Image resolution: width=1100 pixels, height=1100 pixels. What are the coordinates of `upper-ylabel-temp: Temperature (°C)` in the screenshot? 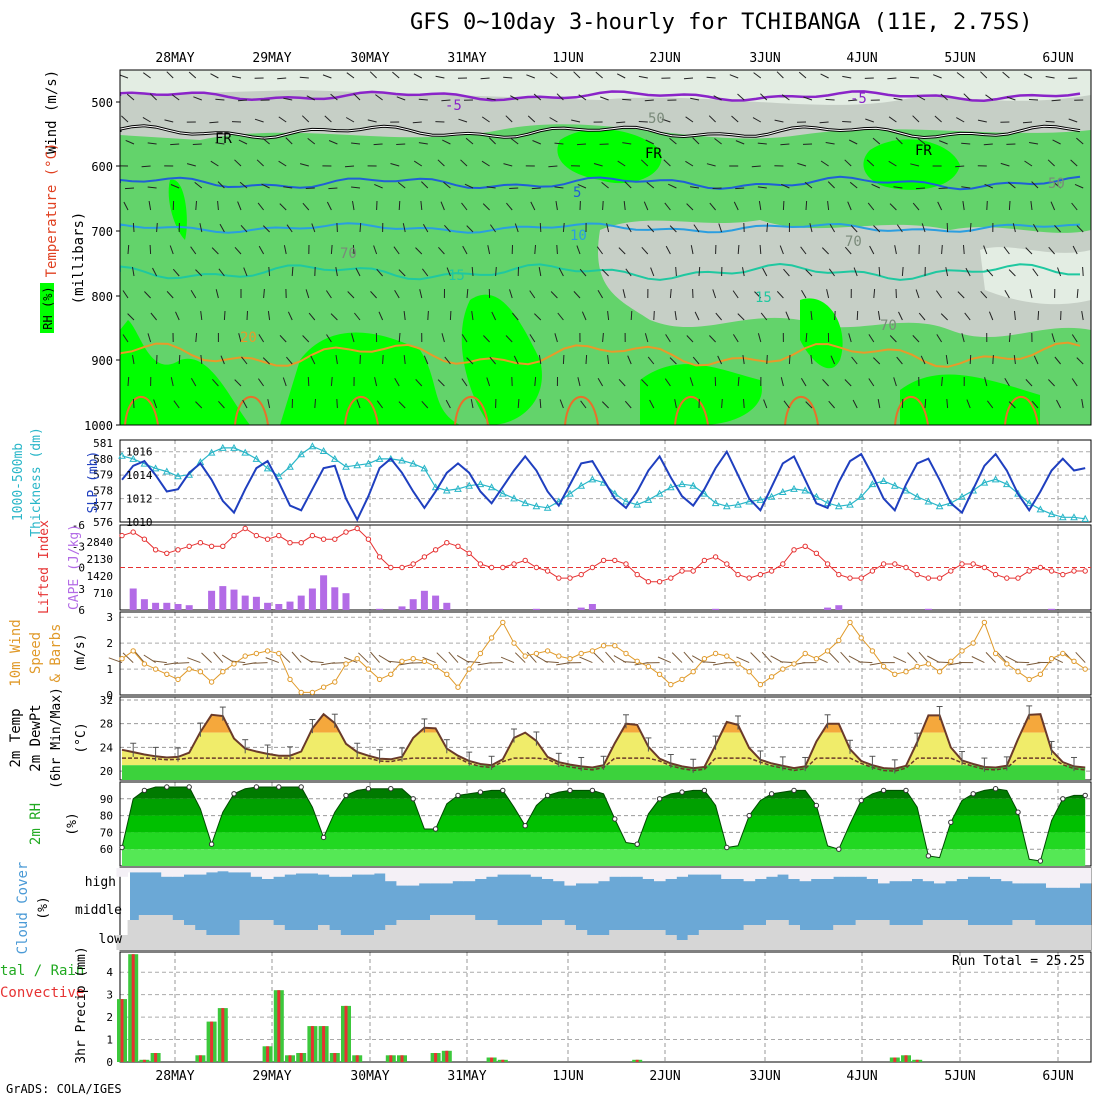 It's located at (52, 210).